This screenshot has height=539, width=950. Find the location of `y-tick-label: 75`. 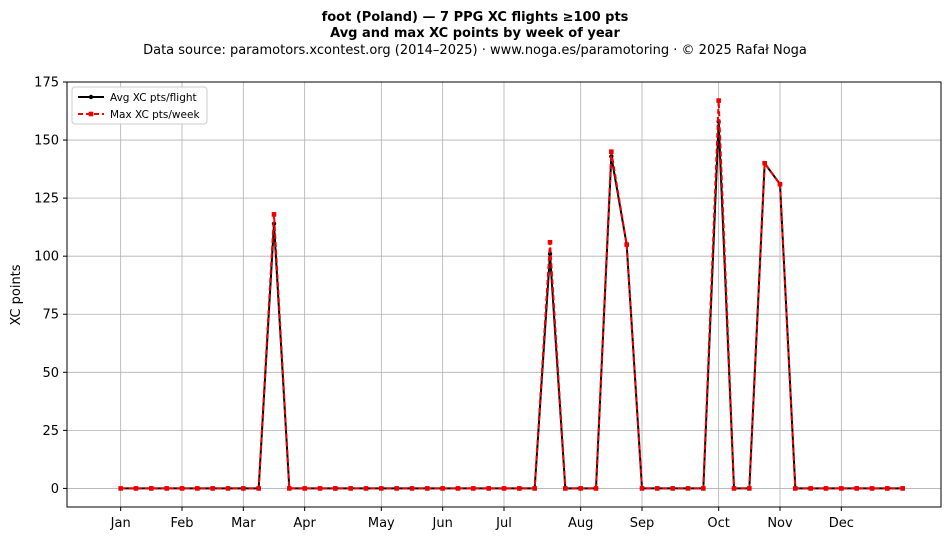

y-tick-label: 75 is located at coordinates (50, 315).